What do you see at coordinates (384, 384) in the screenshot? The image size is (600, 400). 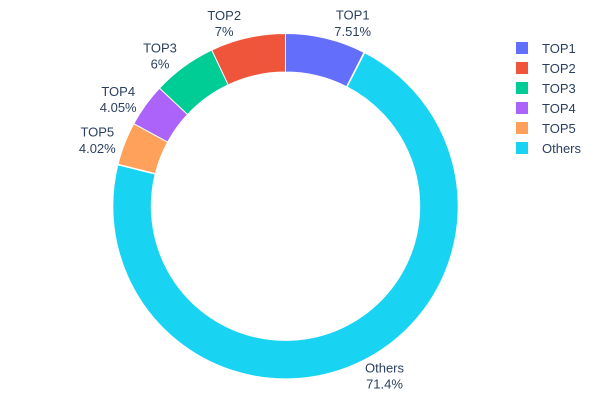 I see `svg-text: 71.4%` at bounding box center [384, 384].